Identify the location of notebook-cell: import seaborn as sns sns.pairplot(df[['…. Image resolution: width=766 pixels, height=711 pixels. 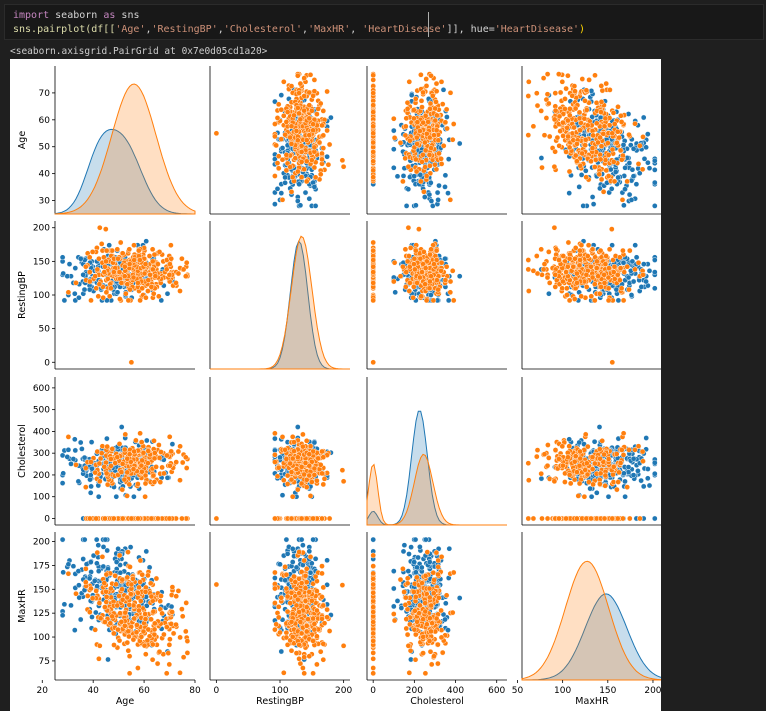
(383, 22).